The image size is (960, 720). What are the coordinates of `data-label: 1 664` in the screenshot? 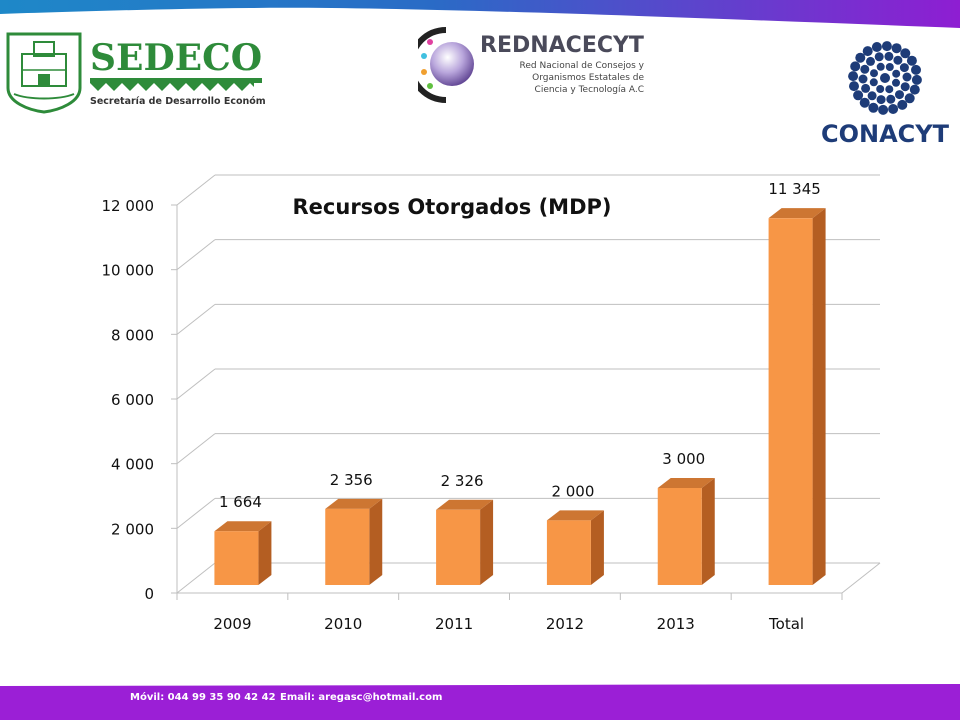 It's located at (240, 502).